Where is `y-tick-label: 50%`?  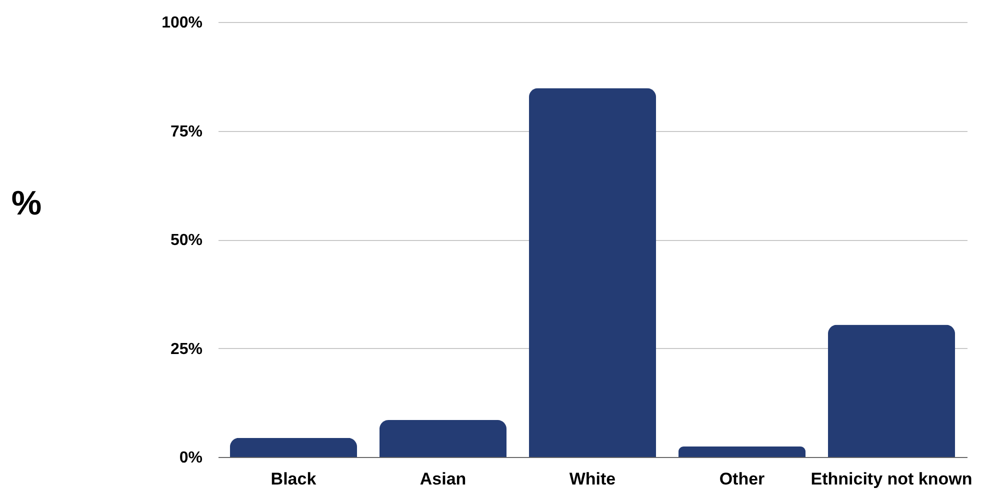
y-tick-label: 50% is located at coordinates (186, 240).